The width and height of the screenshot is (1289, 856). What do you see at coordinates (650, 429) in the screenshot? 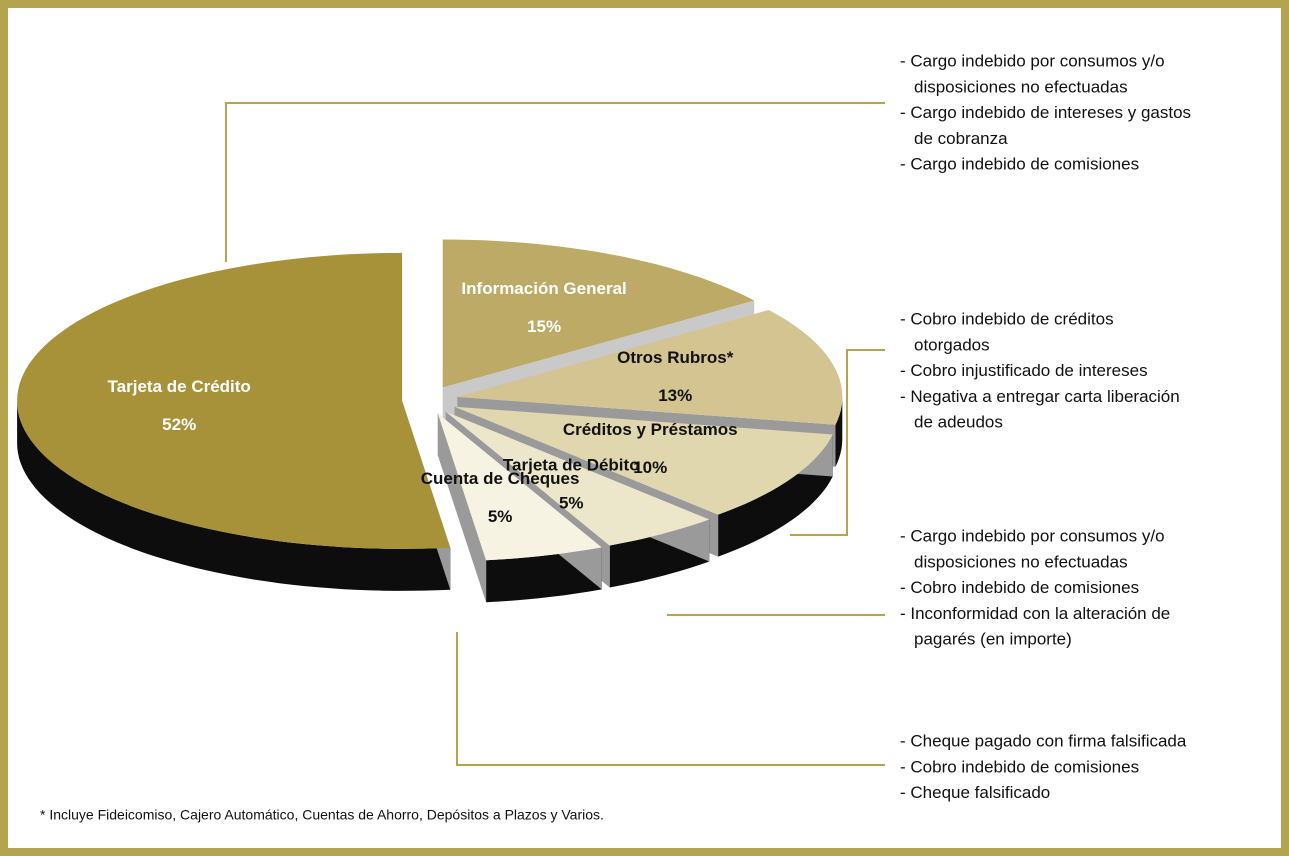
I see `slice-label: Créditos y Préstamos` at bounding box center [650, 429].